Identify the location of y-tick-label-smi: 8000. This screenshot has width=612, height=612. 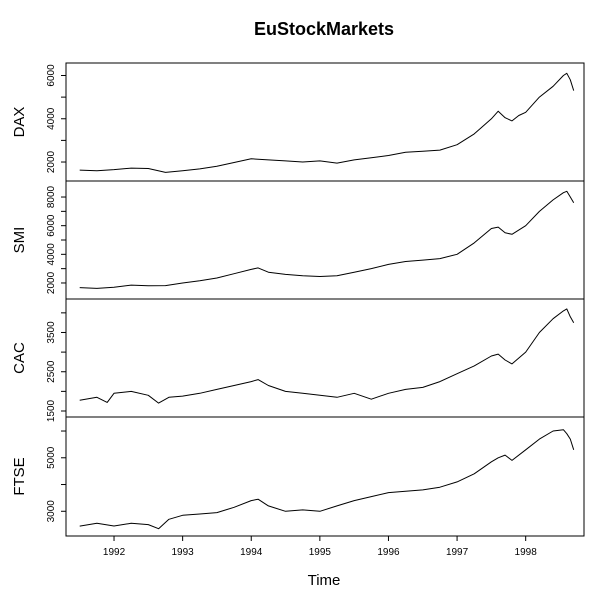
(51, 196).